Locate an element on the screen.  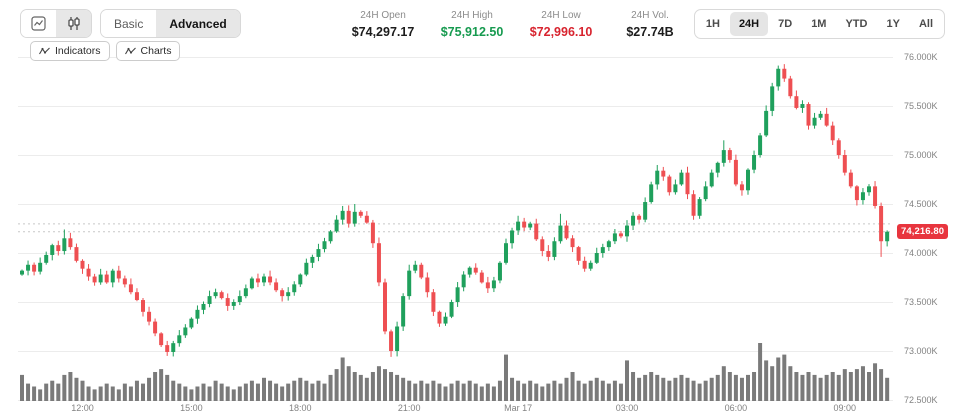
timeframe-ytd: YTD is located at coordinates (856, 24).